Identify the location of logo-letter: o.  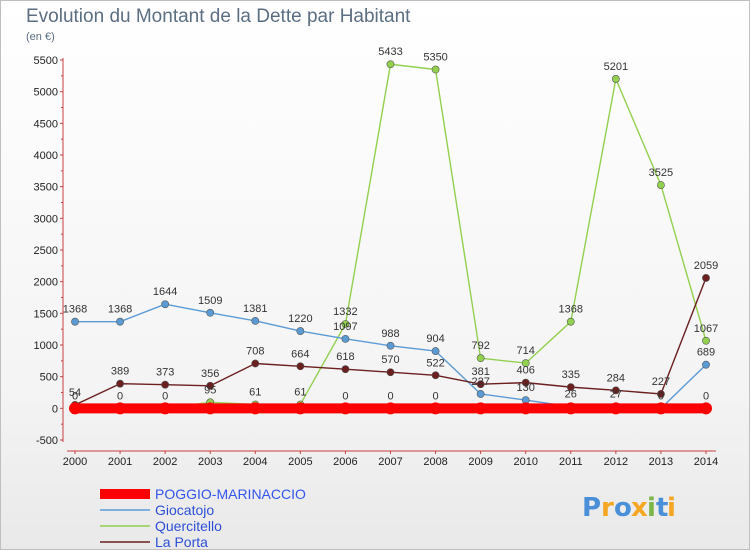
(623, 508).